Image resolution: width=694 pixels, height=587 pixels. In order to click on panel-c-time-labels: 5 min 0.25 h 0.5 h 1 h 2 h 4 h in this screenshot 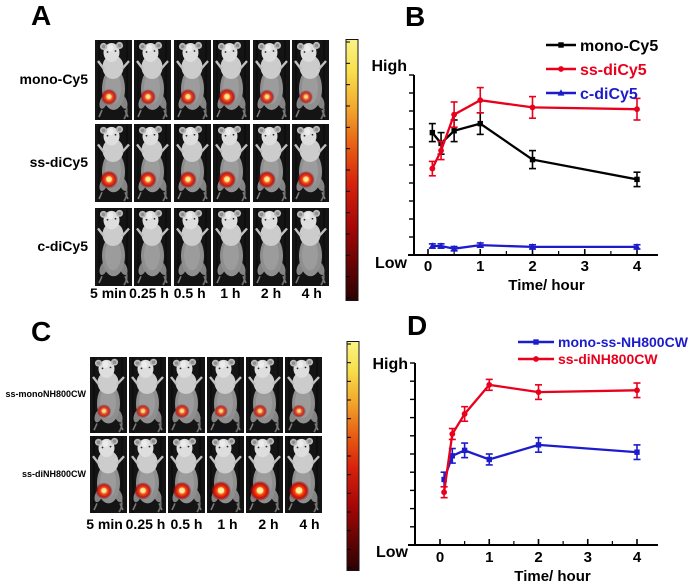, I will do `click(207, 524)`.